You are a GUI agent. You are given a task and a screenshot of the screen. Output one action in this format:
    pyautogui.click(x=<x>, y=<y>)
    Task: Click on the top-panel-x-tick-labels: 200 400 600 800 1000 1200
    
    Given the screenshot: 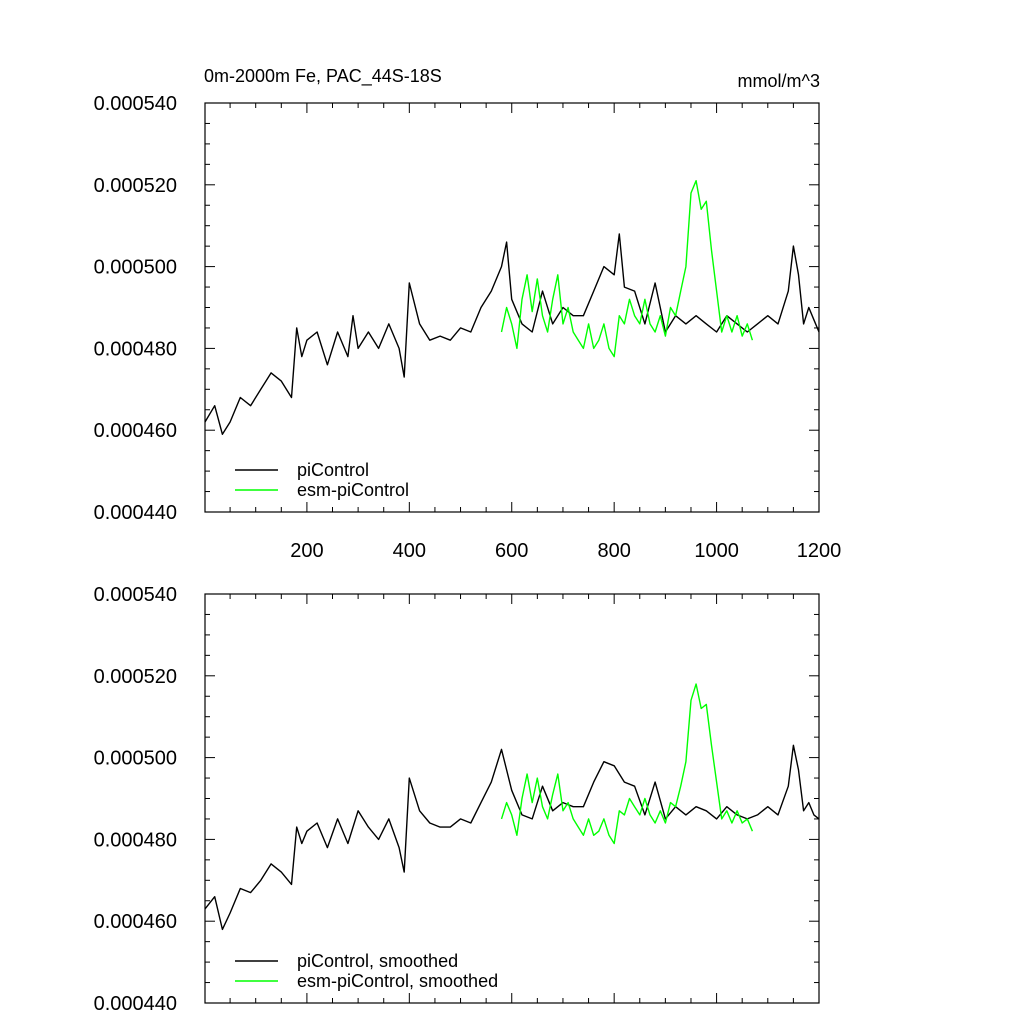 What is the action you would take?
    pyautogui.click(x=565, y=551)
    